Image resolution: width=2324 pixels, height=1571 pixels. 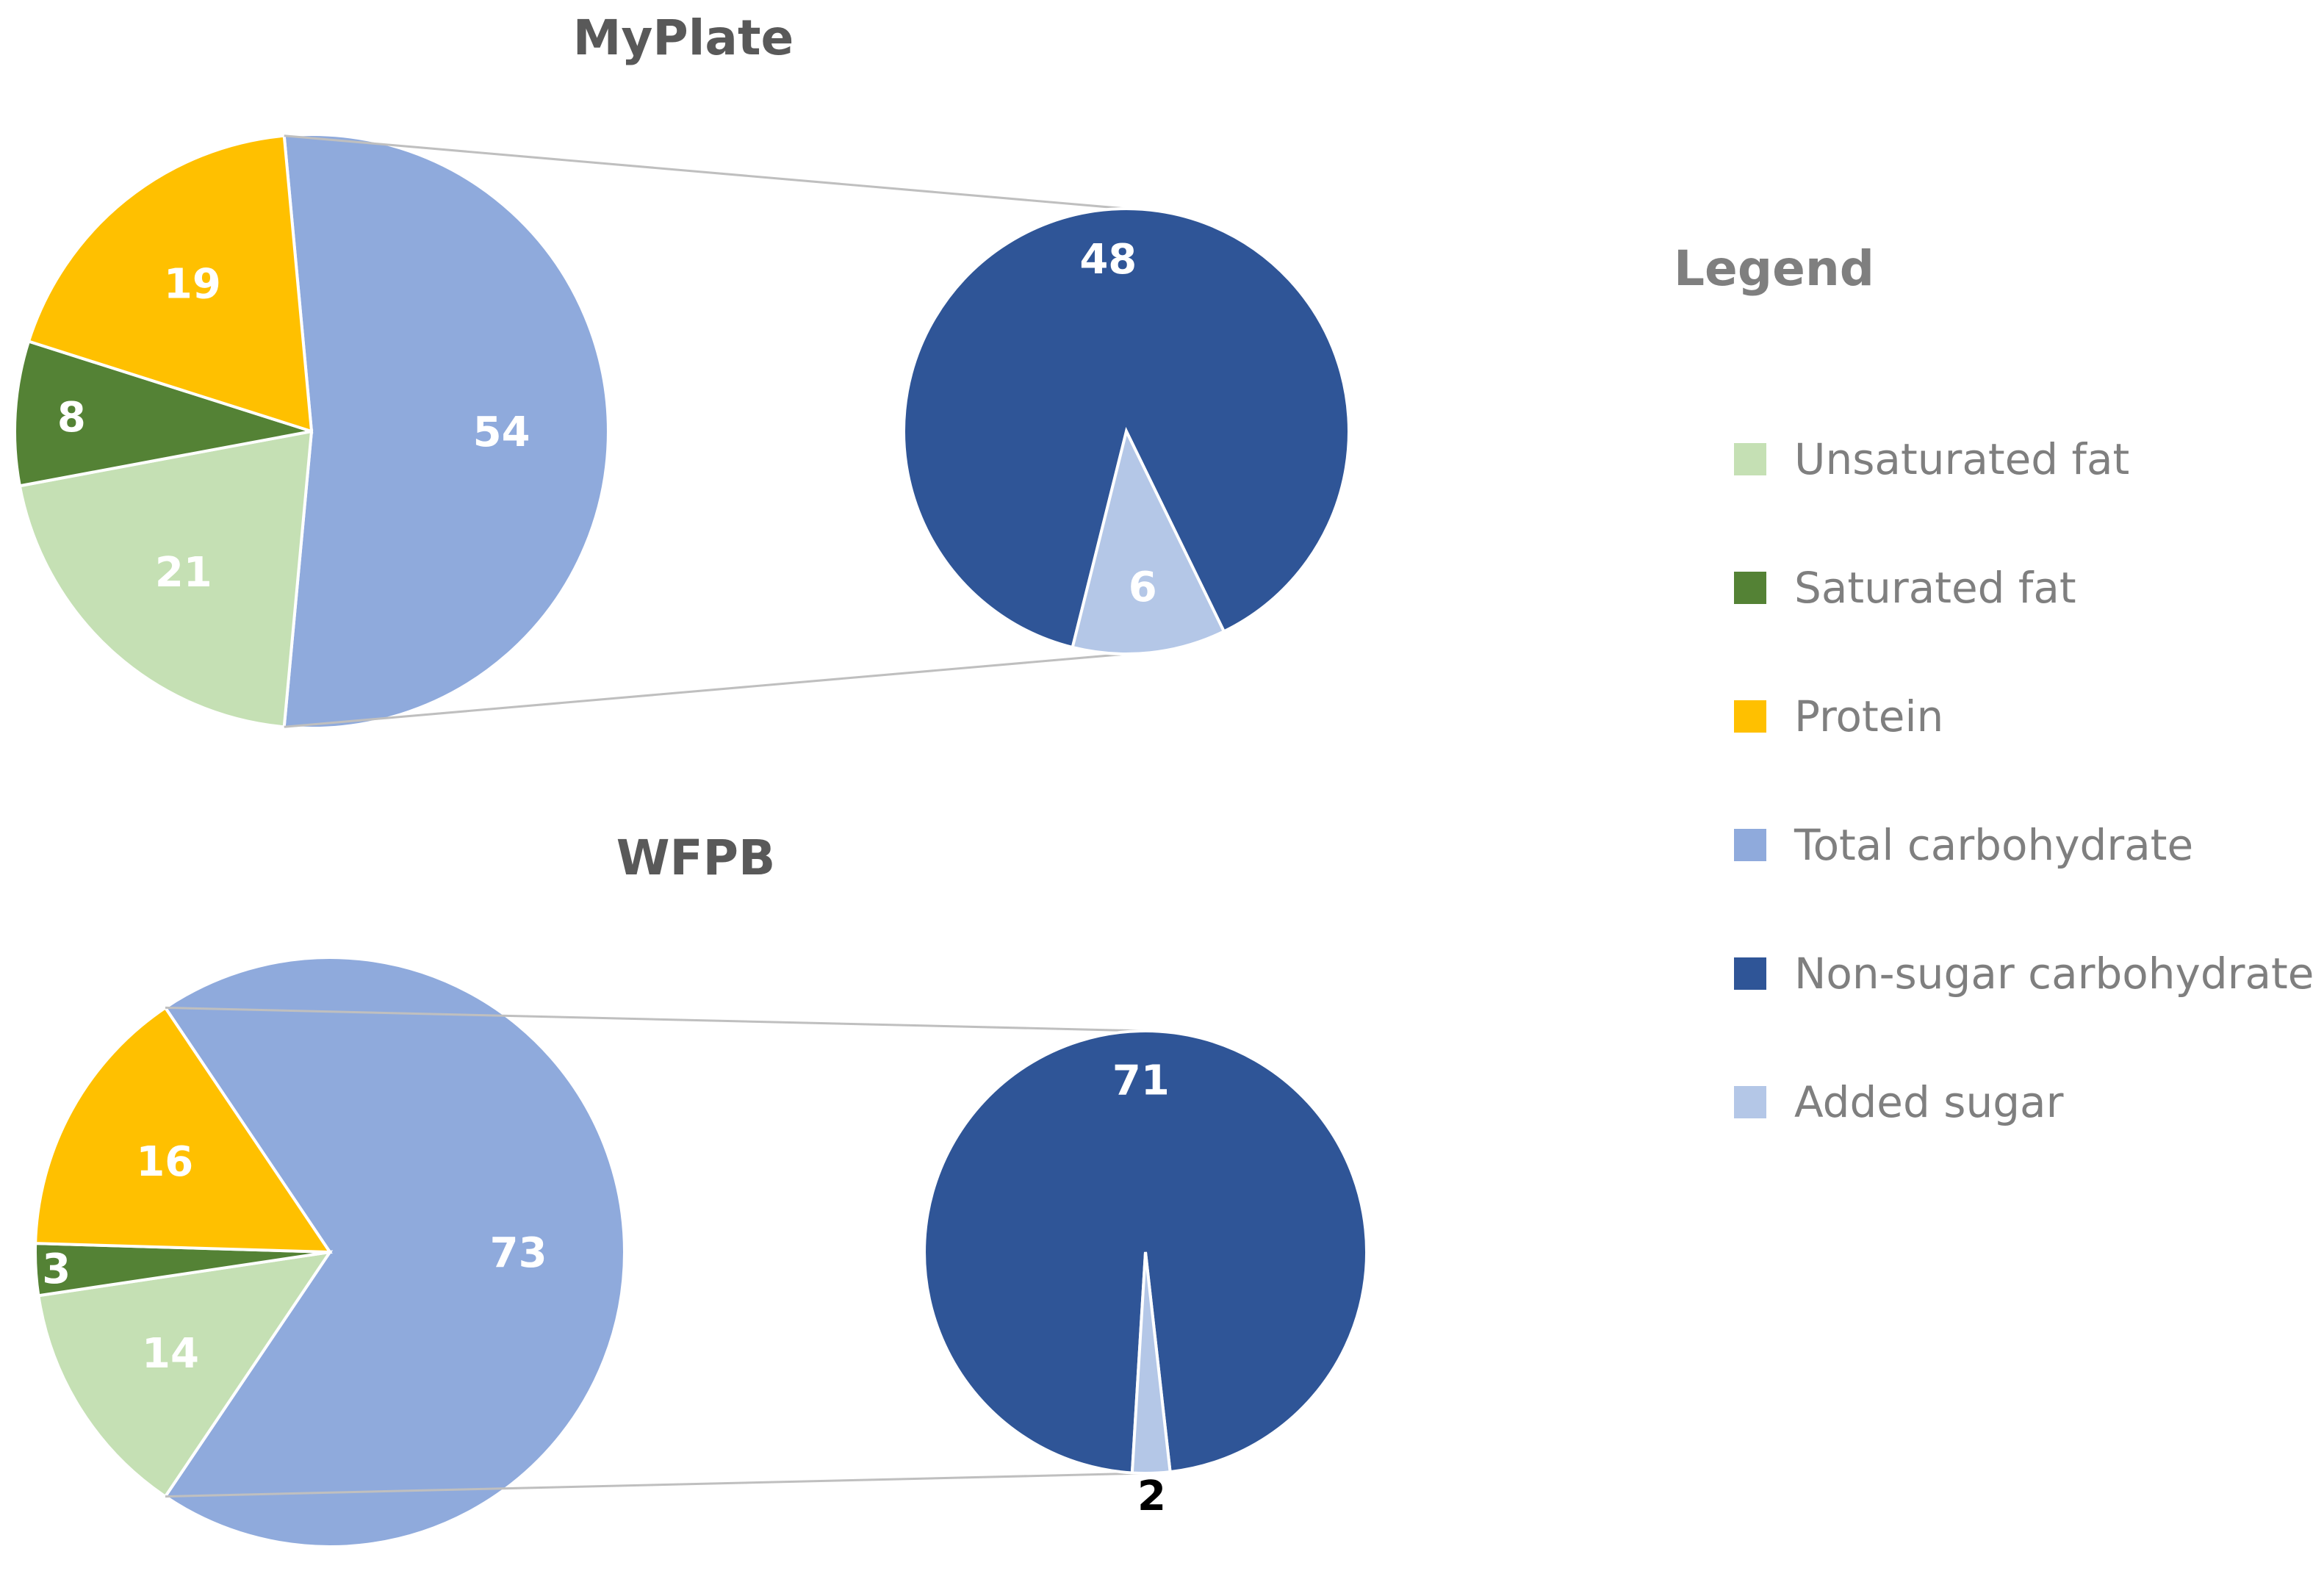 I want to click on legend-swatch-added-sugar, so click(x=1750, y=1102).